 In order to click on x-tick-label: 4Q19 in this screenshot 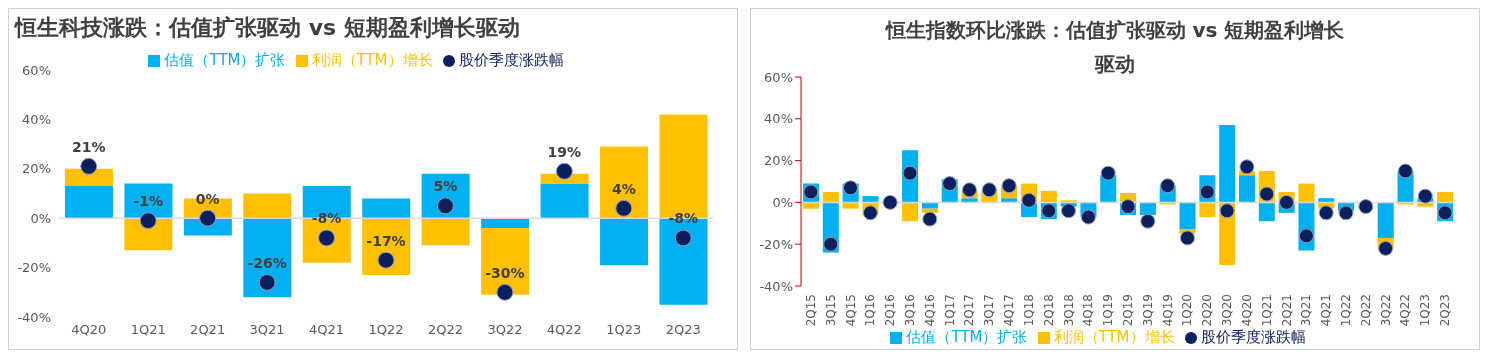, I will do `click(1167, 310)`.